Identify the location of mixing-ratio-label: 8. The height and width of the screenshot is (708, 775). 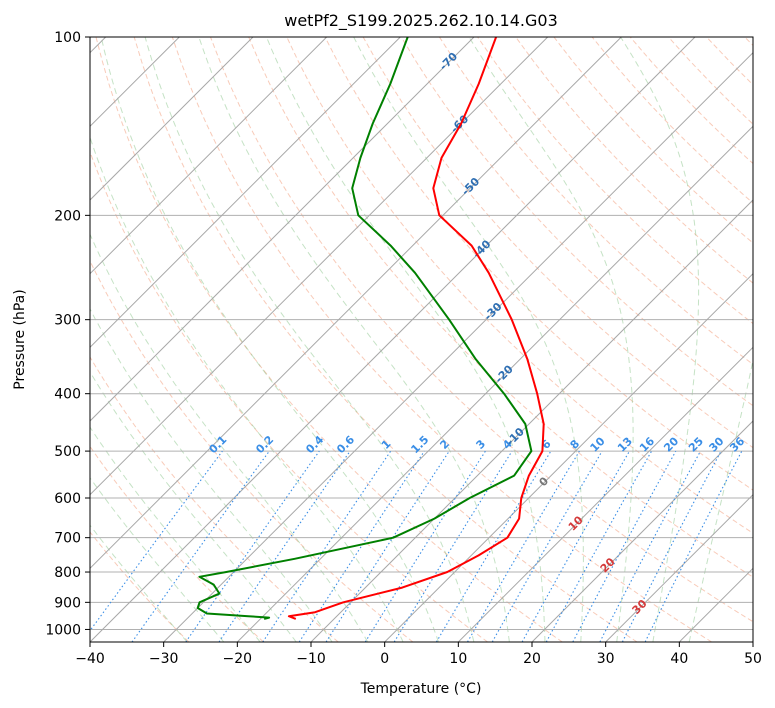
(575, 444).